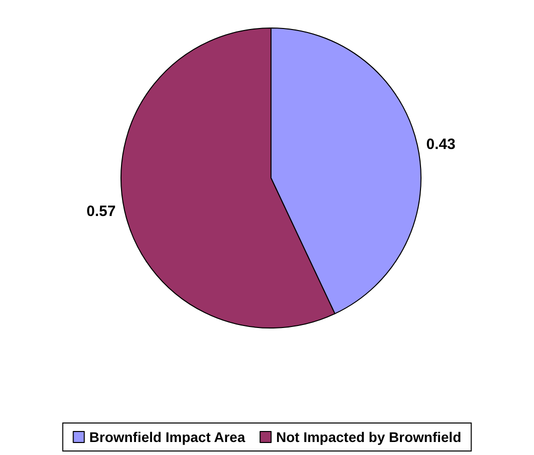  Describe the element at coordinates (441, 144) in the screenshot. I see `data-label: 0.43` at that location.